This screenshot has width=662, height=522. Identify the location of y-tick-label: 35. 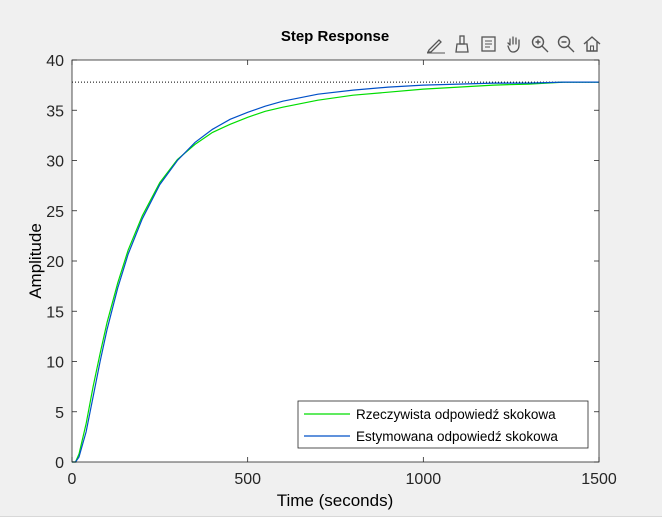
(55, 111).